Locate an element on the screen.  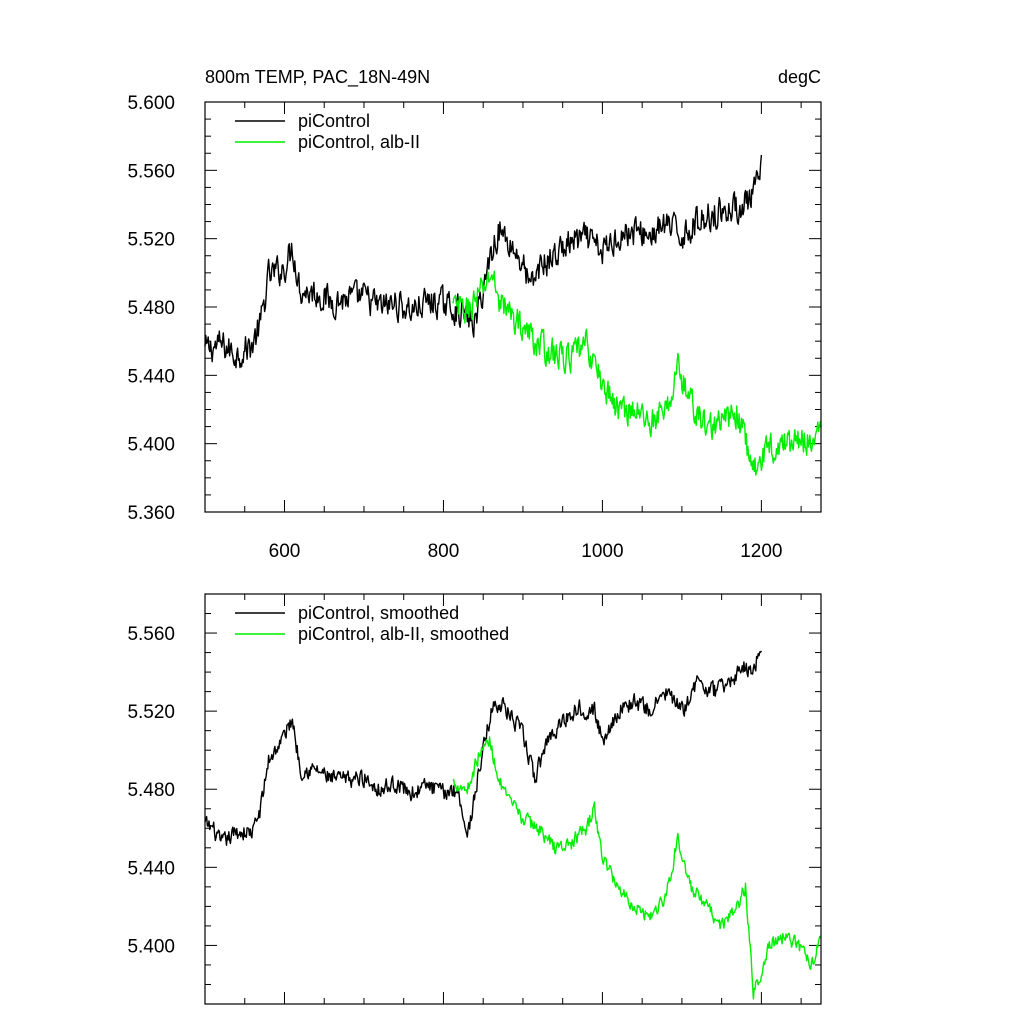
x-tick-label: 1000 is located at coordinates (602, 551).